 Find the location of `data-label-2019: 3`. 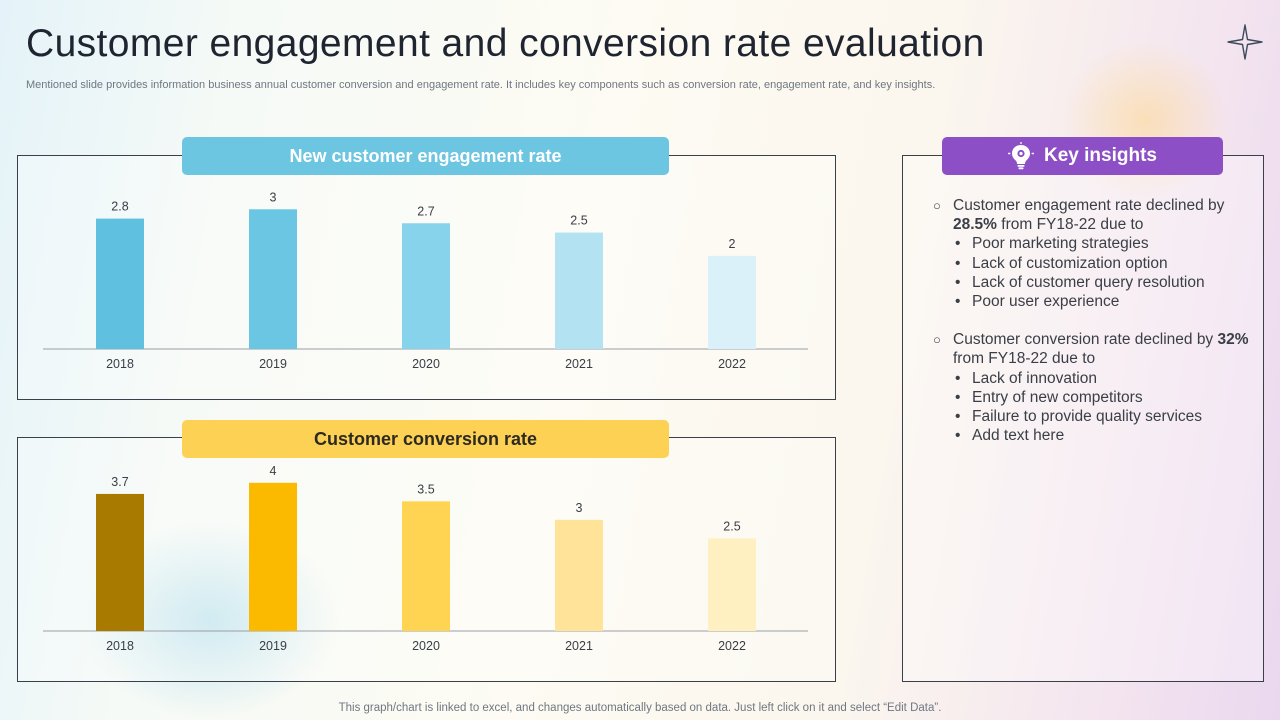

data-label-2019: 3 is located at coordinates (273, 197).